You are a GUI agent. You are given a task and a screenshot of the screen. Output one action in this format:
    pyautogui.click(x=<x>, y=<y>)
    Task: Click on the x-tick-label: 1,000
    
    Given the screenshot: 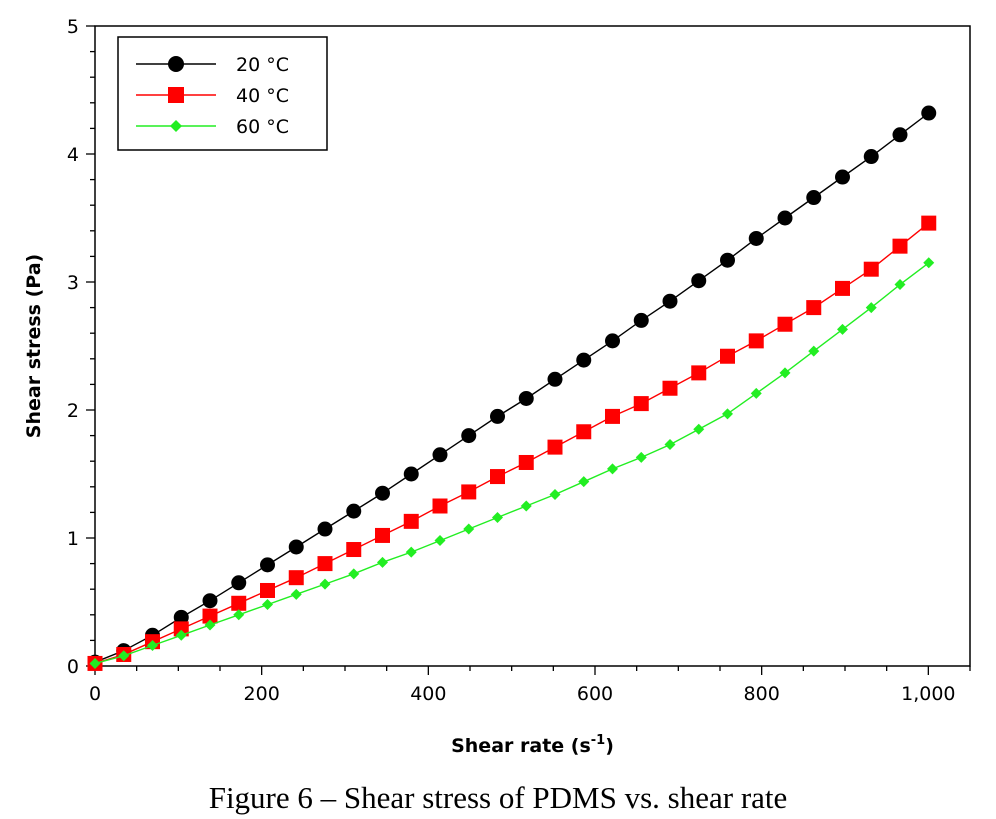 What is the action you would take?
    pyautogui.click(x=928, y=694)
    